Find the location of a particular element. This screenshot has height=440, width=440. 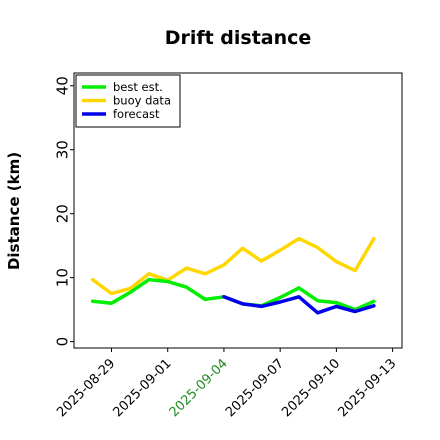

x-tick-label: 2025-09-13 is located at coordinates (367, 388).